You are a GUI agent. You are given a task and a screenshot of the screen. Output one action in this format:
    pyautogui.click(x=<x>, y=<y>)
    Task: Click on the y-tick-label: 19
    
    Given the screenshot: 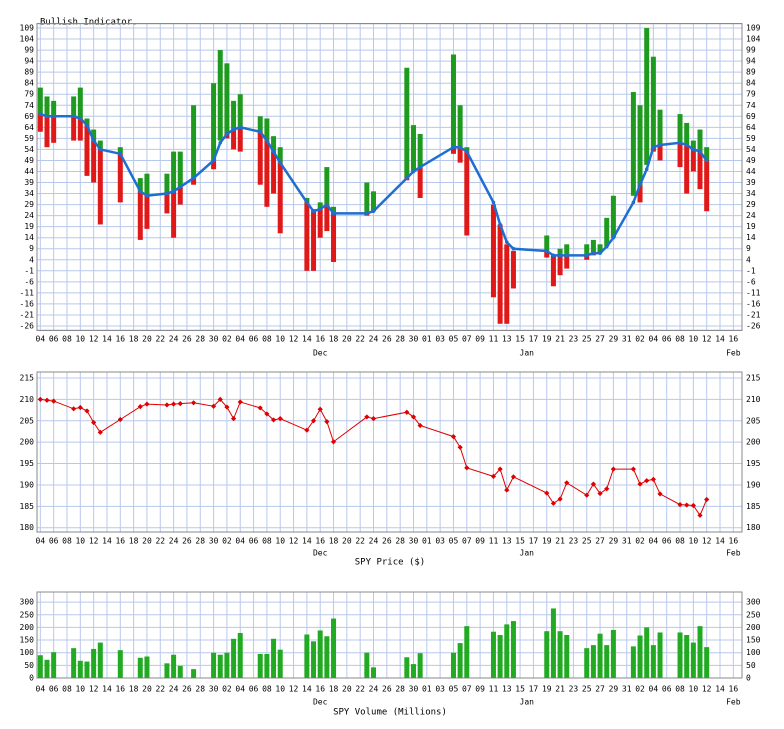 What is the action you would take?
    pyautogui.click(x=29, y=226)
    